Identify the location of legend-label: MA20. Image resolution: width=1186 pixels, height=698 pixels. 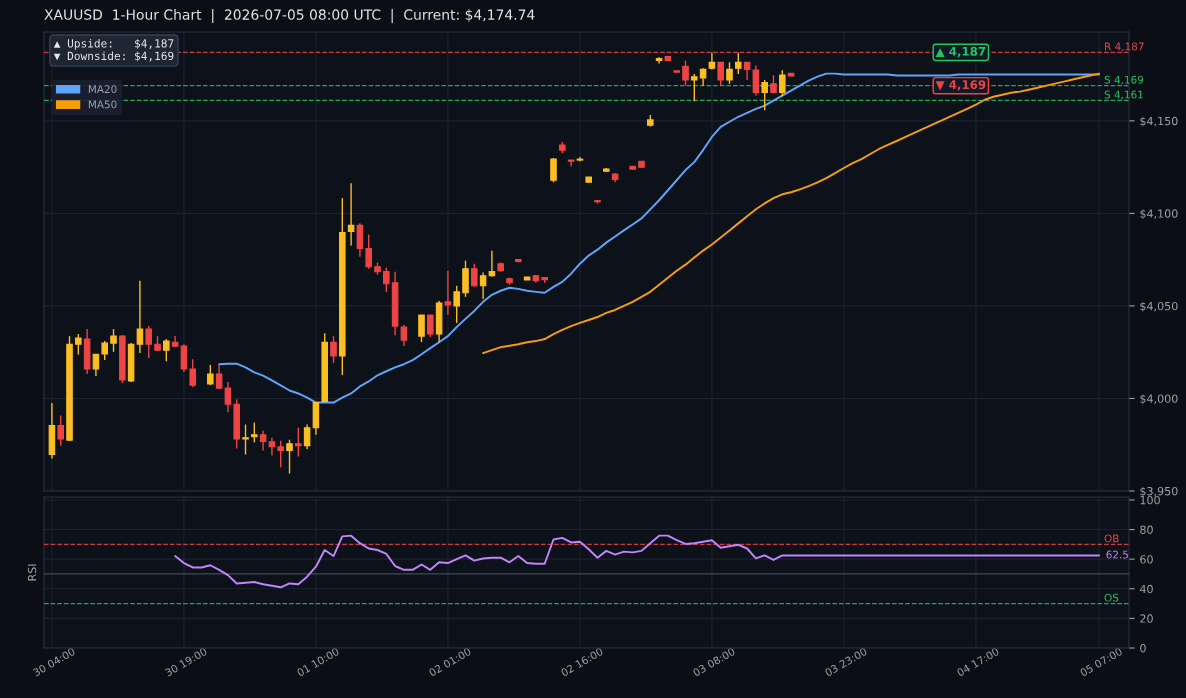
(102, 89).